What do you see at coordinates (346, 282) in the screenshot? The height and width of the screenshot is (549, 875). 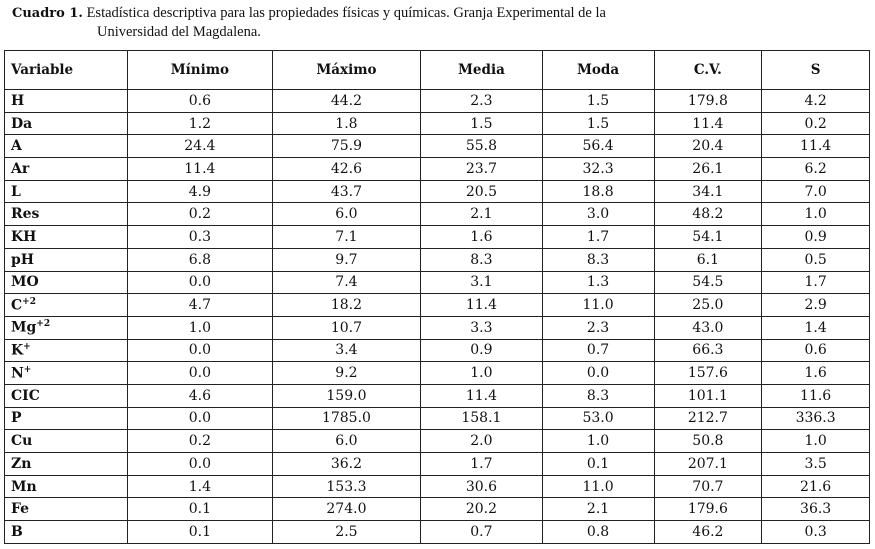 I see `value-cell: 7.4` at bounding box center [346, 282].